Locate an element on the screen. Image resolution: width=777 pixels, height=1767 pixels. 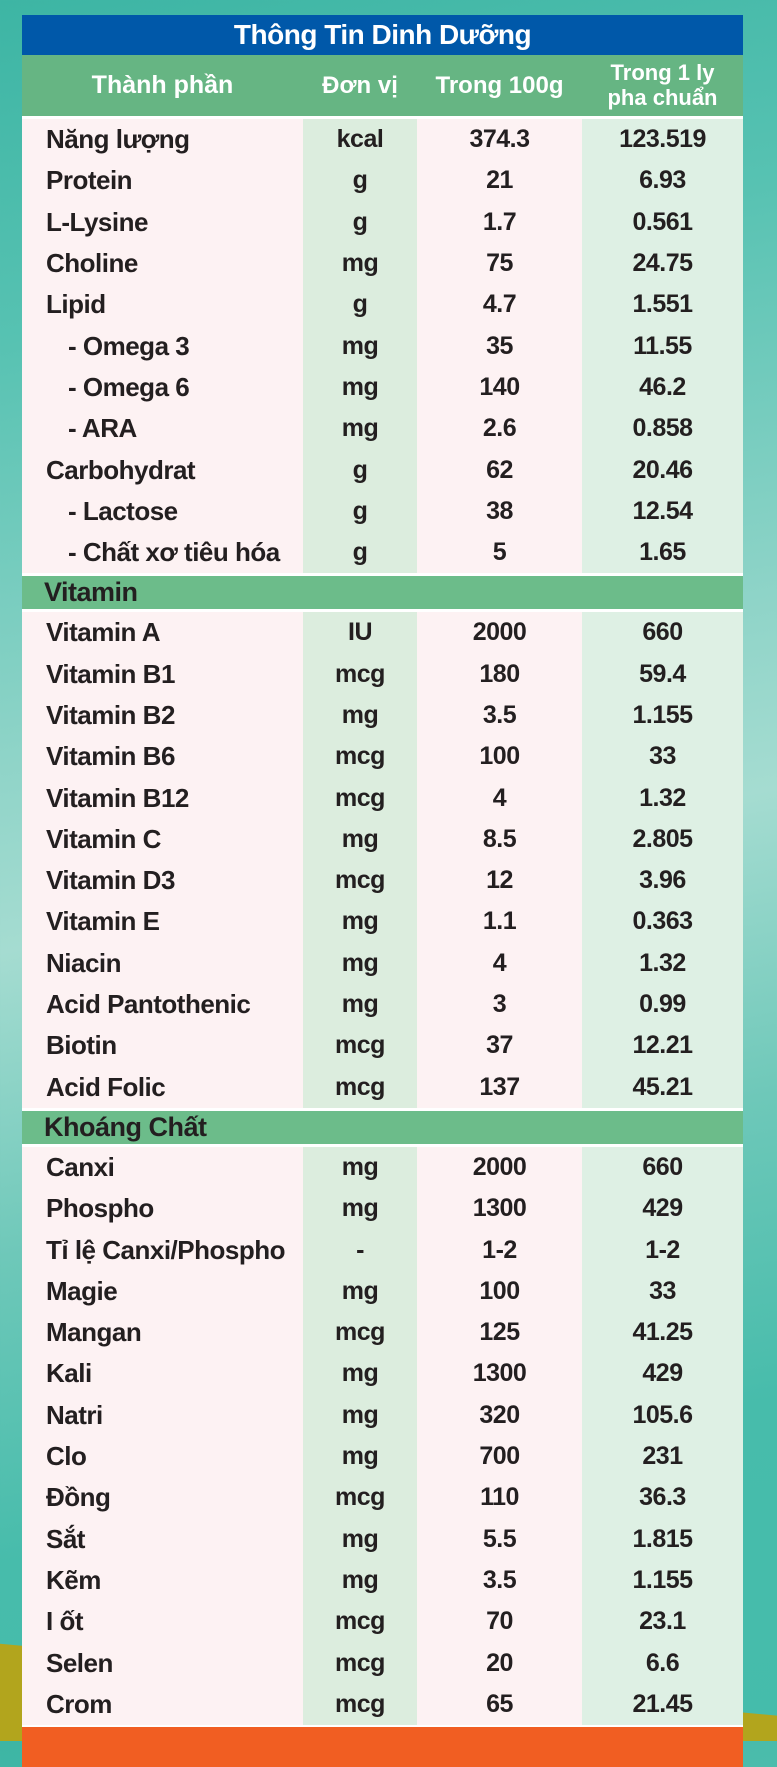
row-per100g: 1.7 is located at coordinates (499, 222).